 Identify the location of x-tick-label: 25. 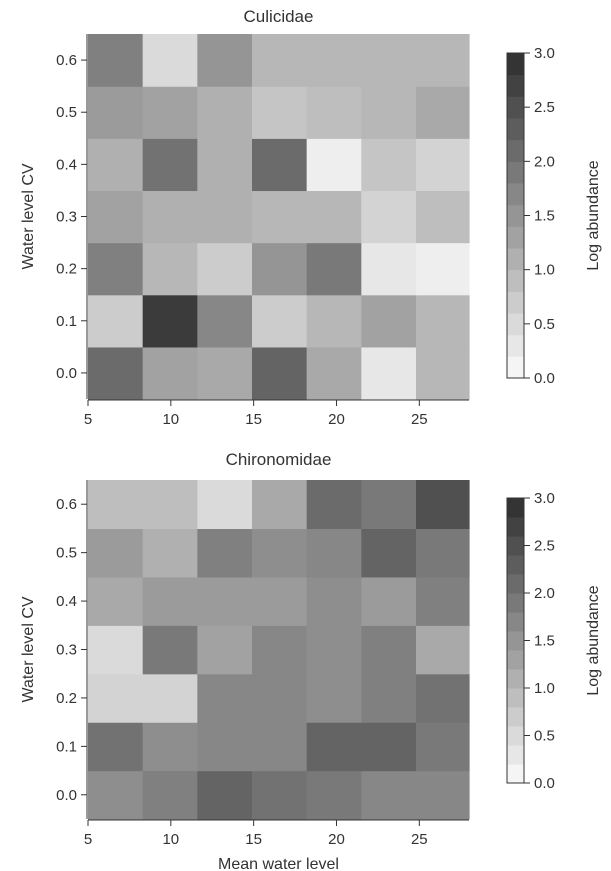
(419, 839).